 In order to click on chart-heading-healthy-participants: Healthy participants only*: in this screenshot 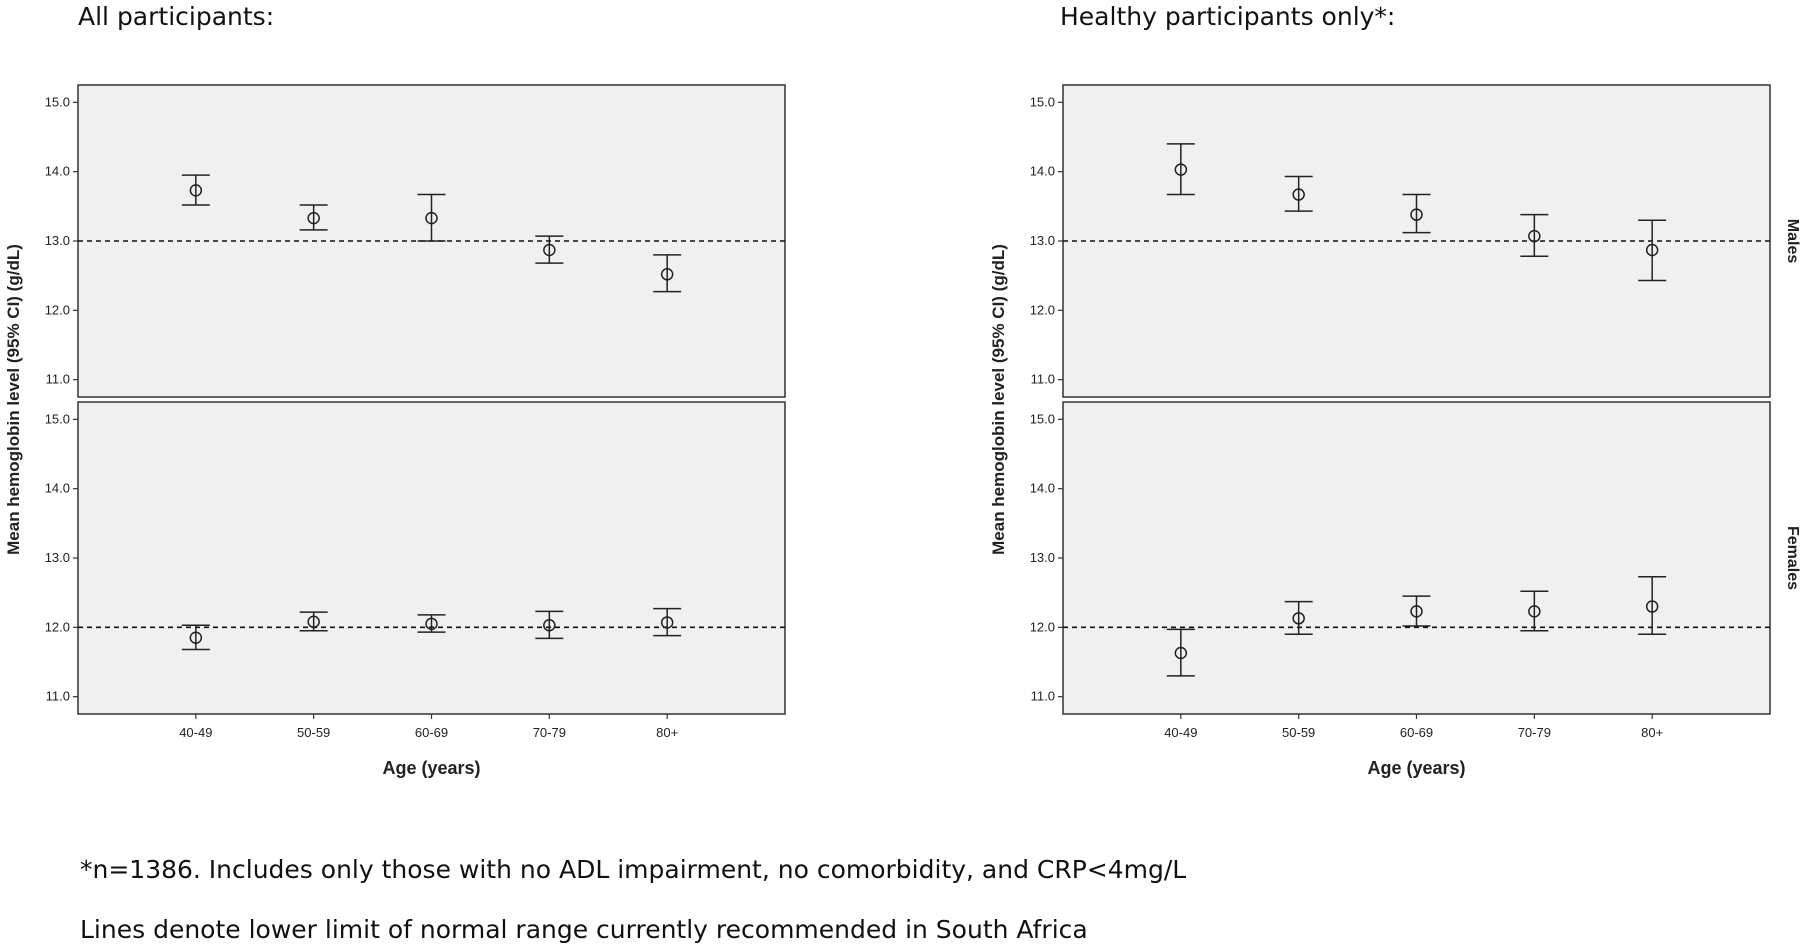, I will do `click(1228, 16)`.